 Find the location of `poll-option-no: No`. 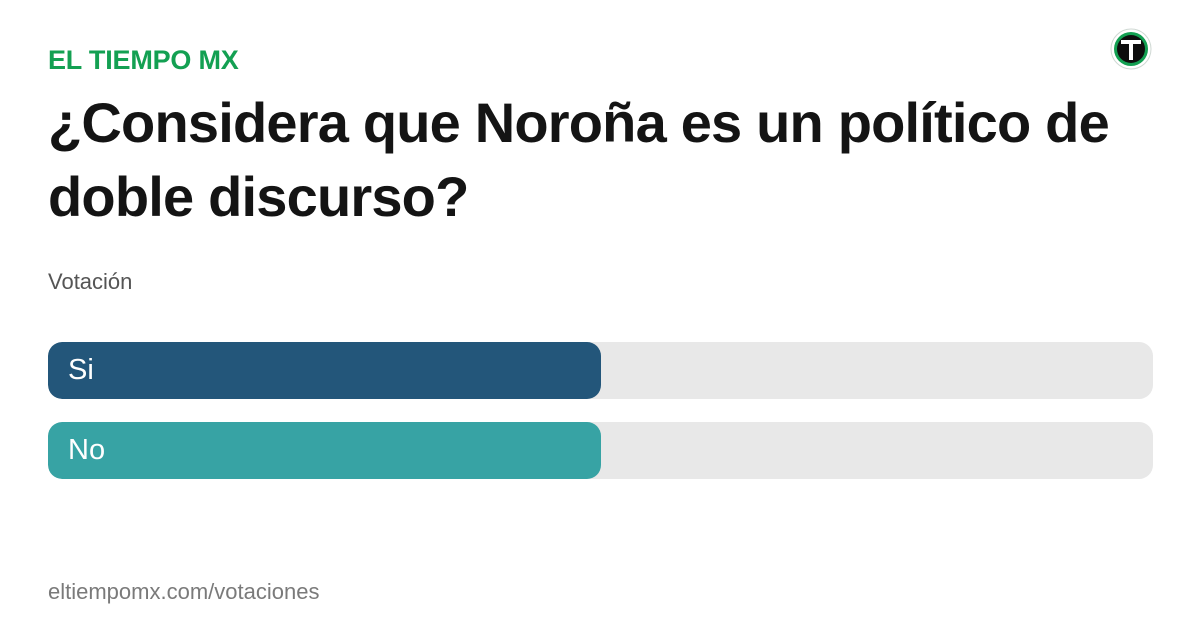

poll-option-no: No is located at coordinates (600, 450).